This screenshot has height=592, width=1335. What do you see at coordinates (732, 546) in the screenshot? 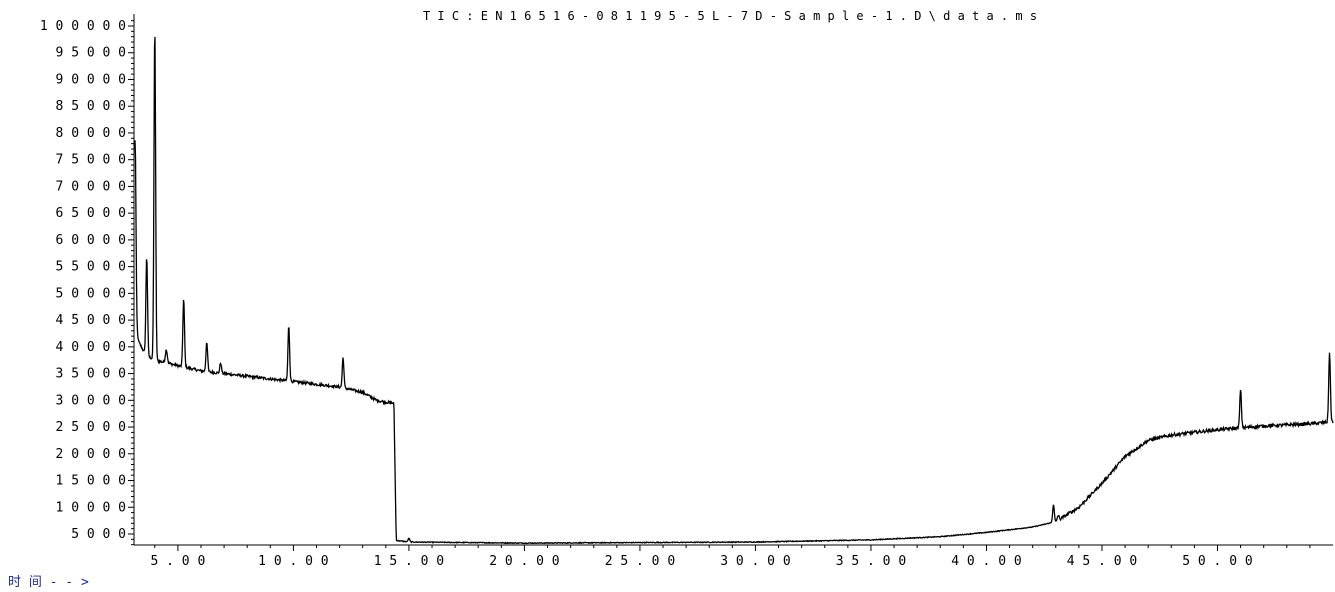
I see `x-minor-ticks` at bounding box center [732, 546].